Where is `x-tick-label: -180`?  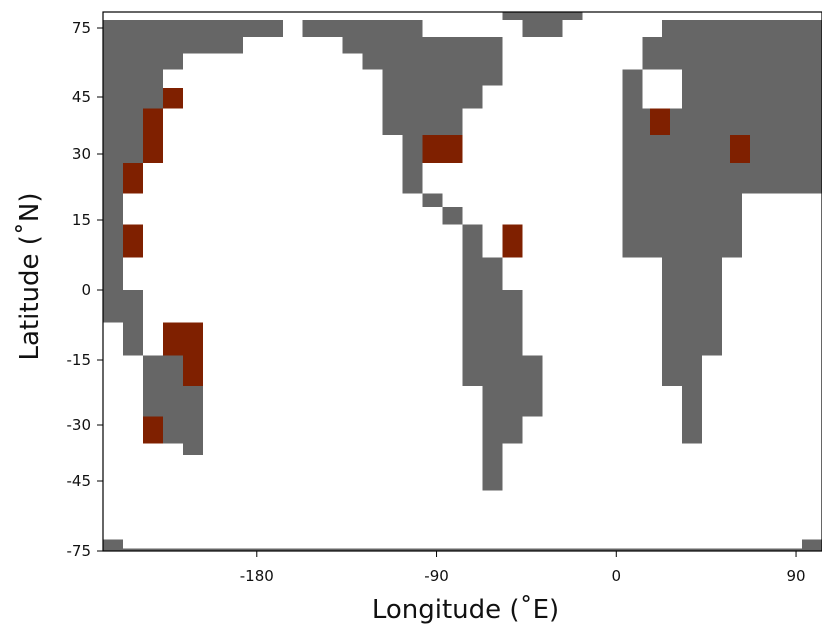 x-tick-label: -180 is located at coordinates (257, 576).